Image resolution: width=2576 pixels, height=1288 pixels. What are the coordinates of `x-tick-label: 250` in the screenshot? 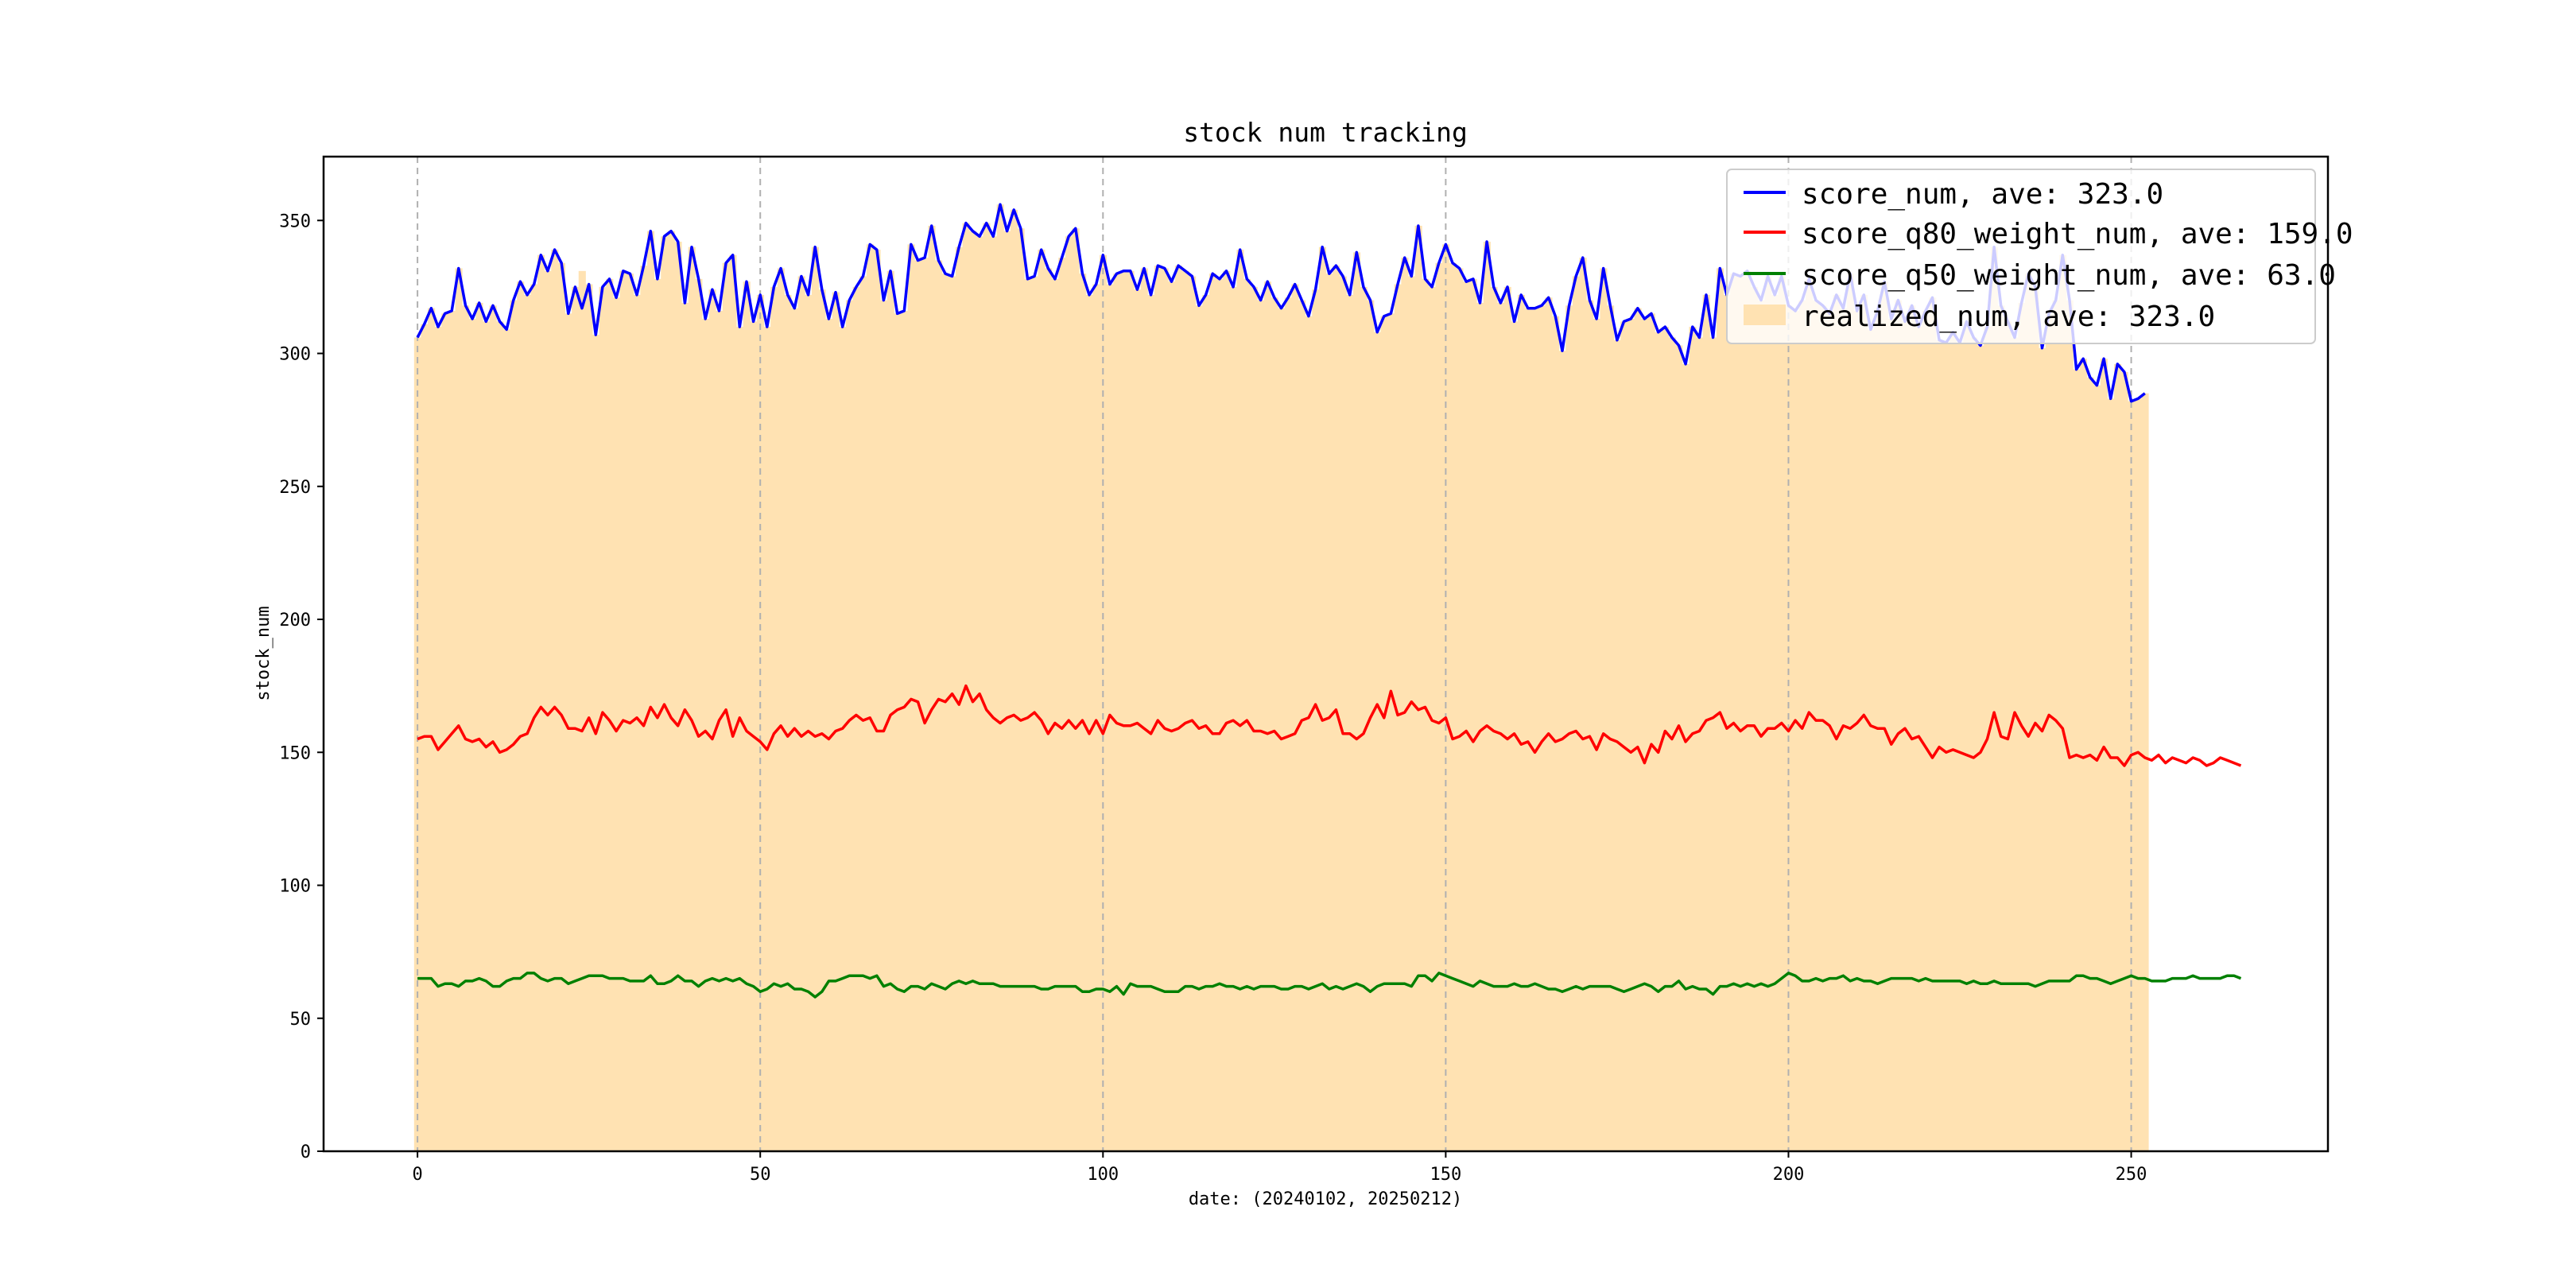 It's located at (2131, 1175).